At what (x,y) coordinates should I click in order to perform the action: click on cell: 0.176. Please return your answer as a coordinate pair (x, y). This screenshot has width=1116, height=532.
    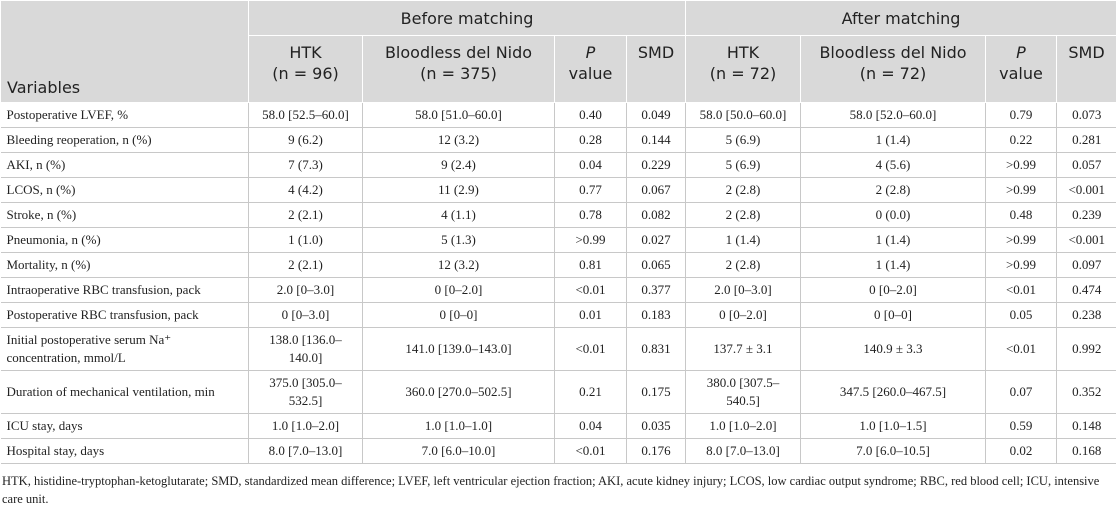
    Looking at the image, I should click on (656, 451).